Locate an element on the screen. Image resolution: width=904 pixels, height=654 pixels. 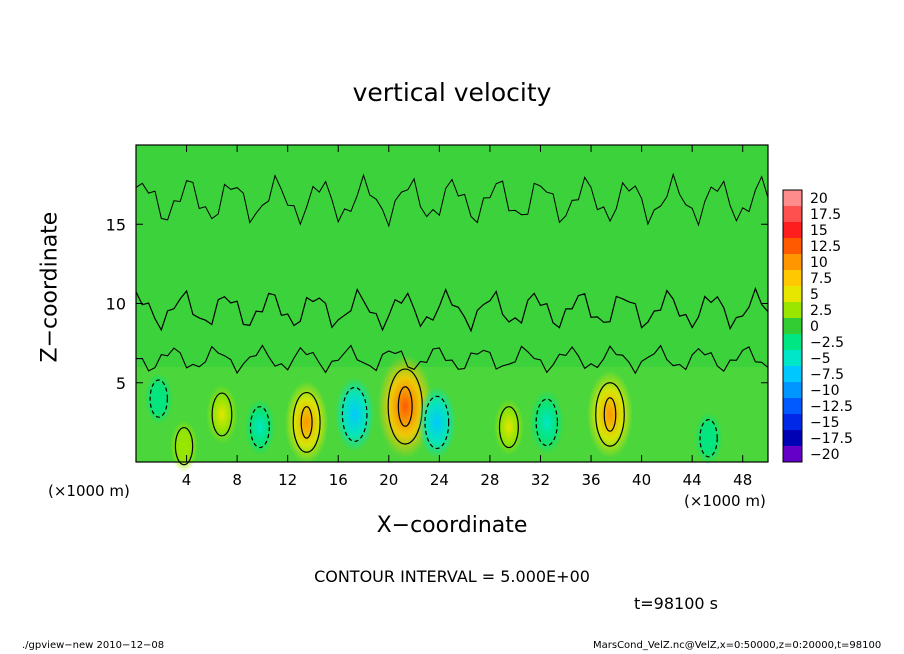
colorbar-label: 5 is located at coordinates (814, 295).